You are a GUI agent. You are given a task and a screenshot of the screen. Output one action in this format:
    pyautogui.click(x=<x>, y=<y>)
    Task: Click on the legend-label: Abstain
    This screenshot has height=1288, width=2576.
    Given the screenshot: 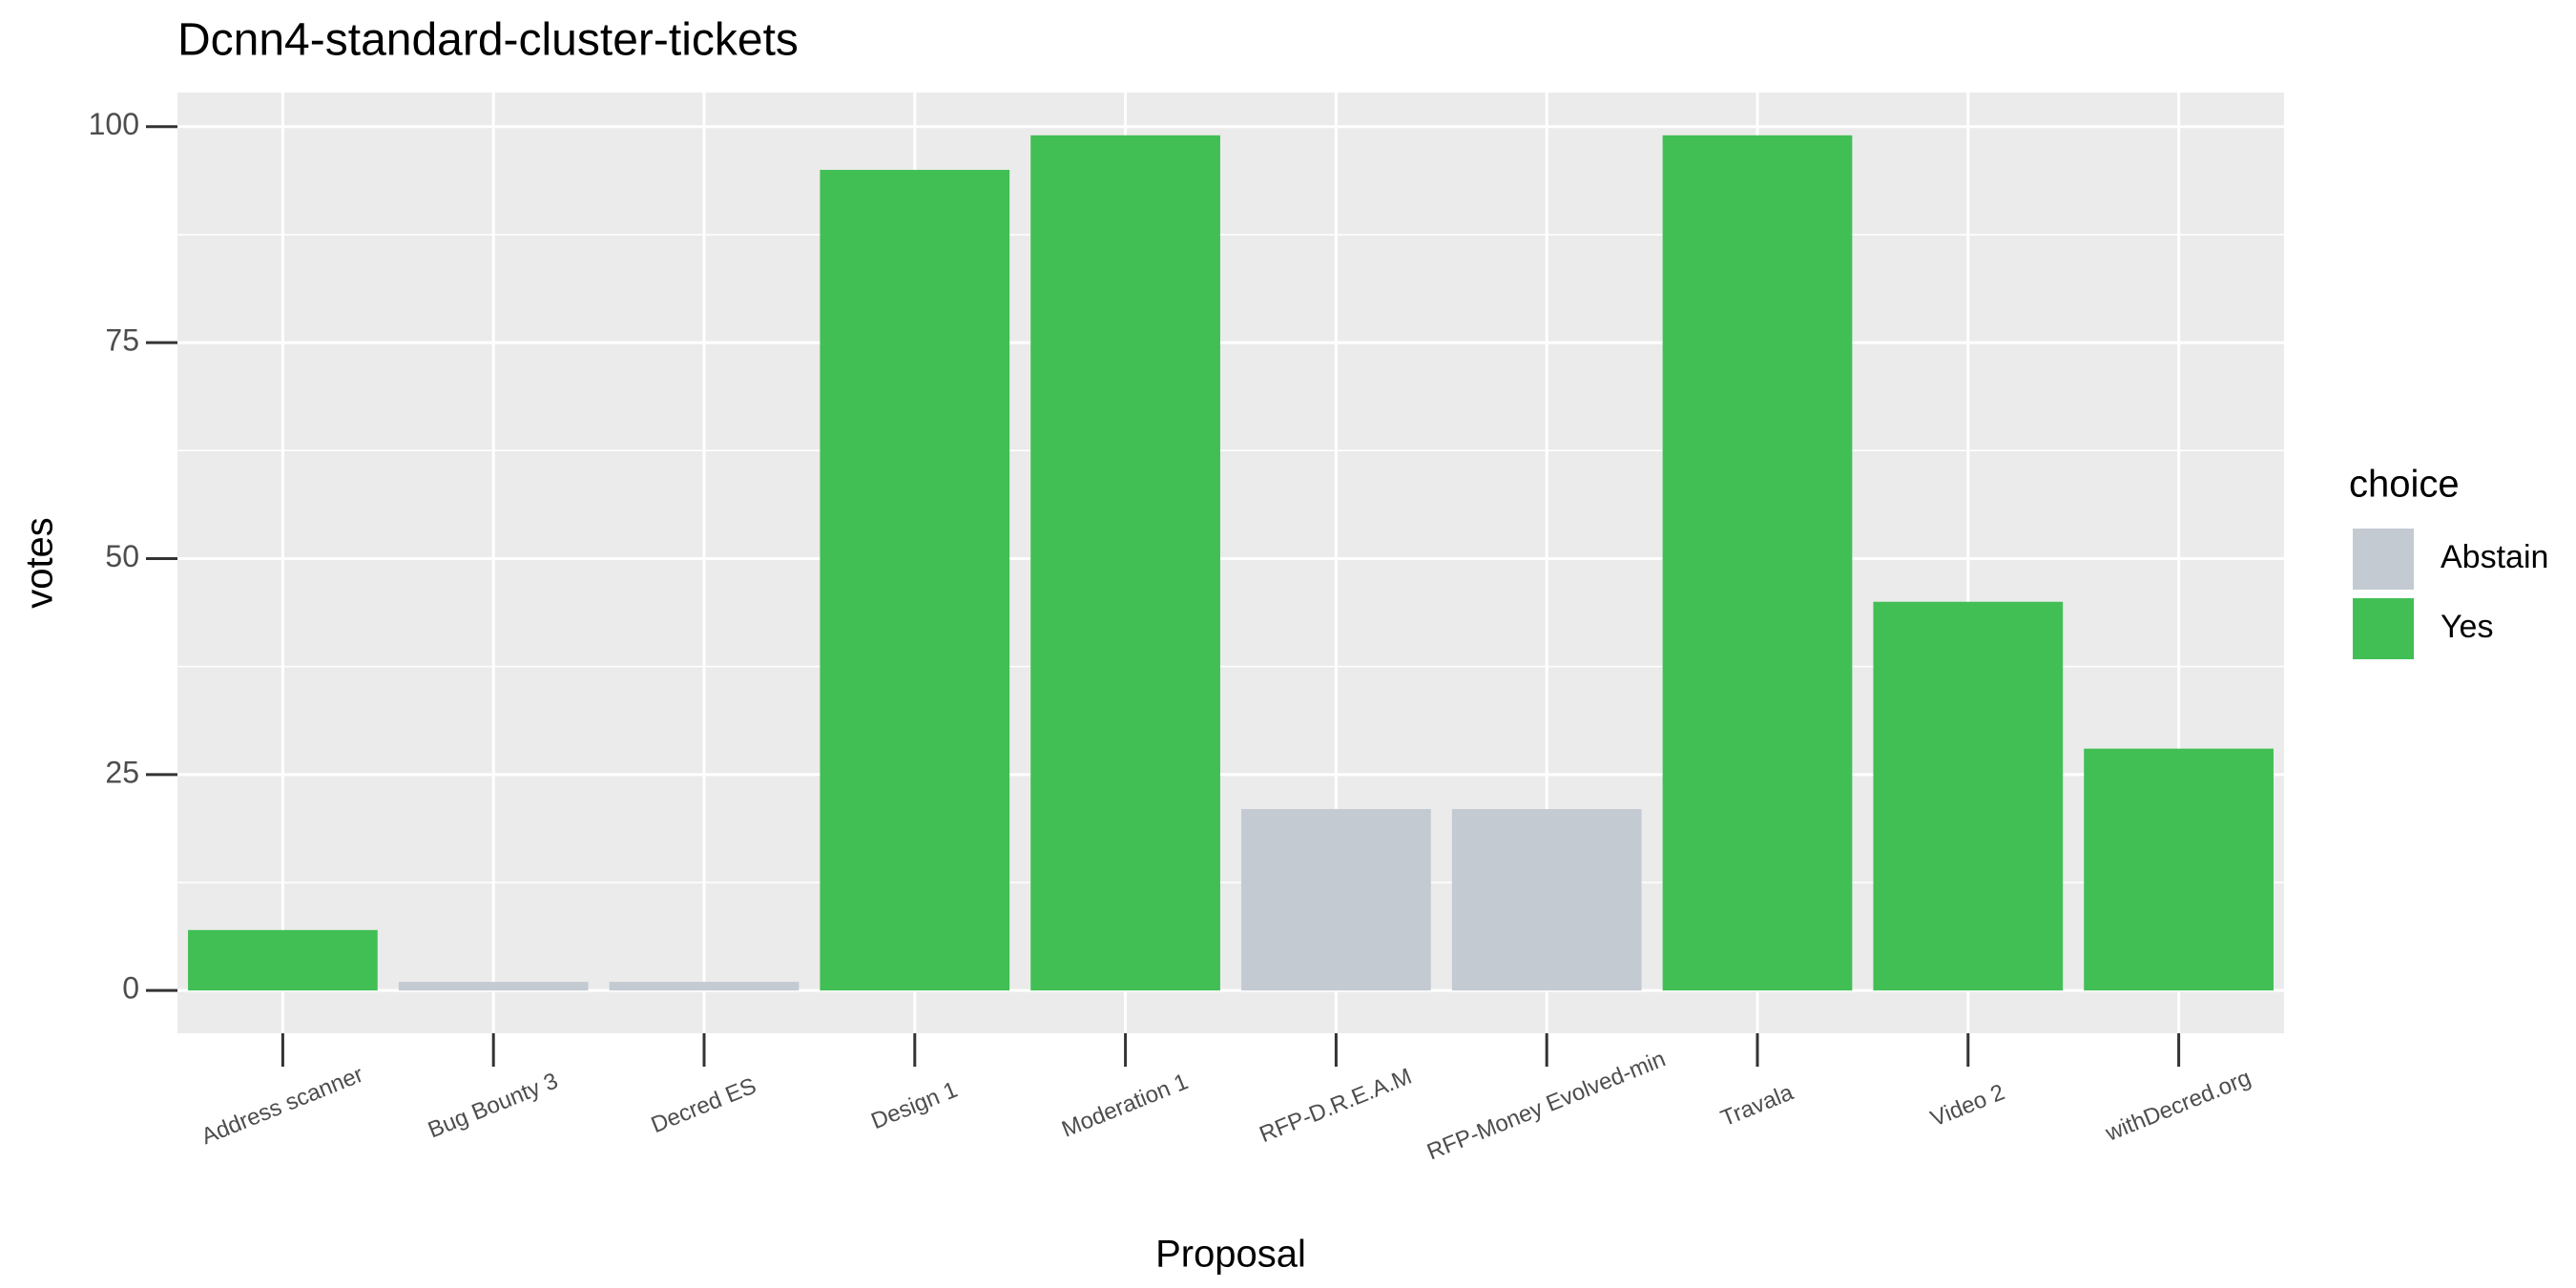 What is the action you would take?
    pyautogui.click(x=2494, y=557)
    